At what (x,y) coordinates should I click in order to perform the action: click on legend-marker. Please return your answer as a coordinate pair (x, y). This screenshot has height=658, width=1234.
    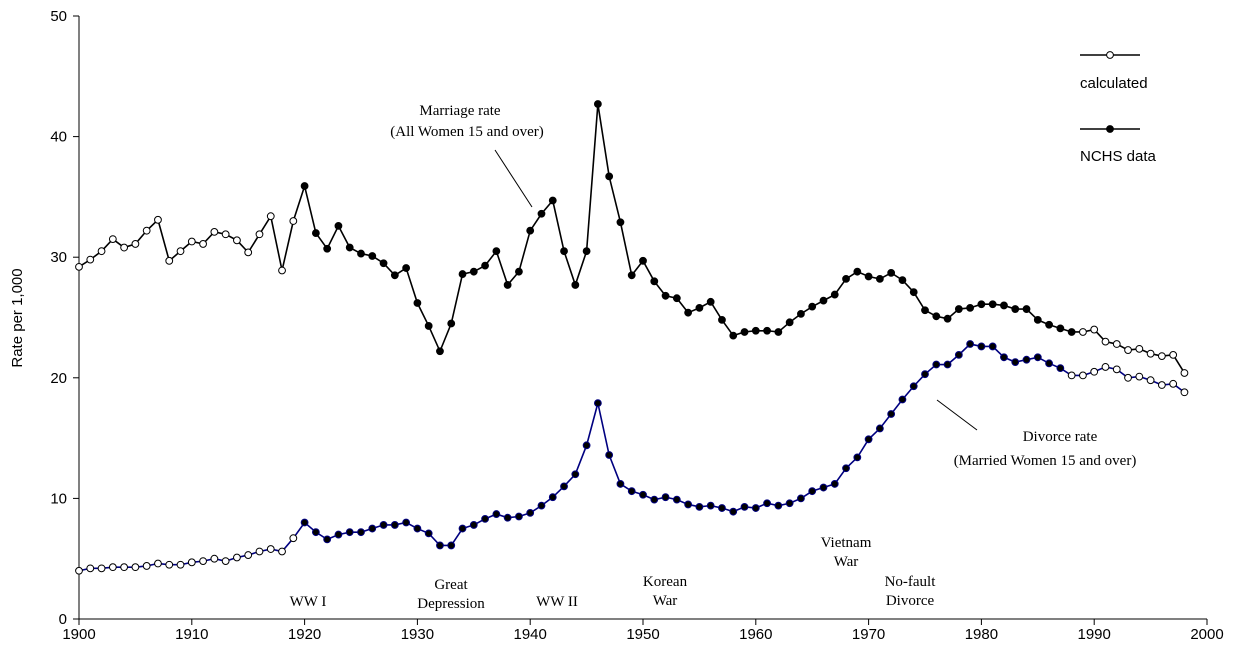
    Looking at the image, I should click on (1110, 55).